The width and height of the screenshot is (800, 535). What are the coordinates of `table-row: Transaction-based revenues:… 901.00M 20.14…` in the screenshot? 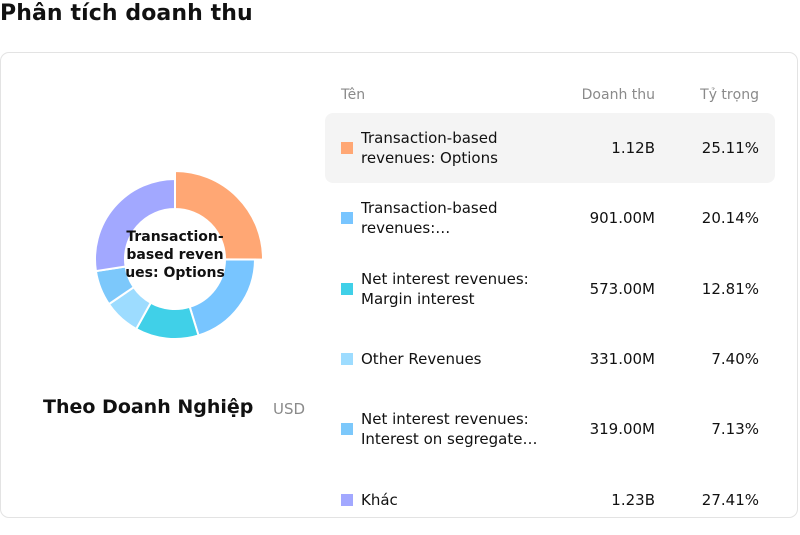 It's located at (550, 218).